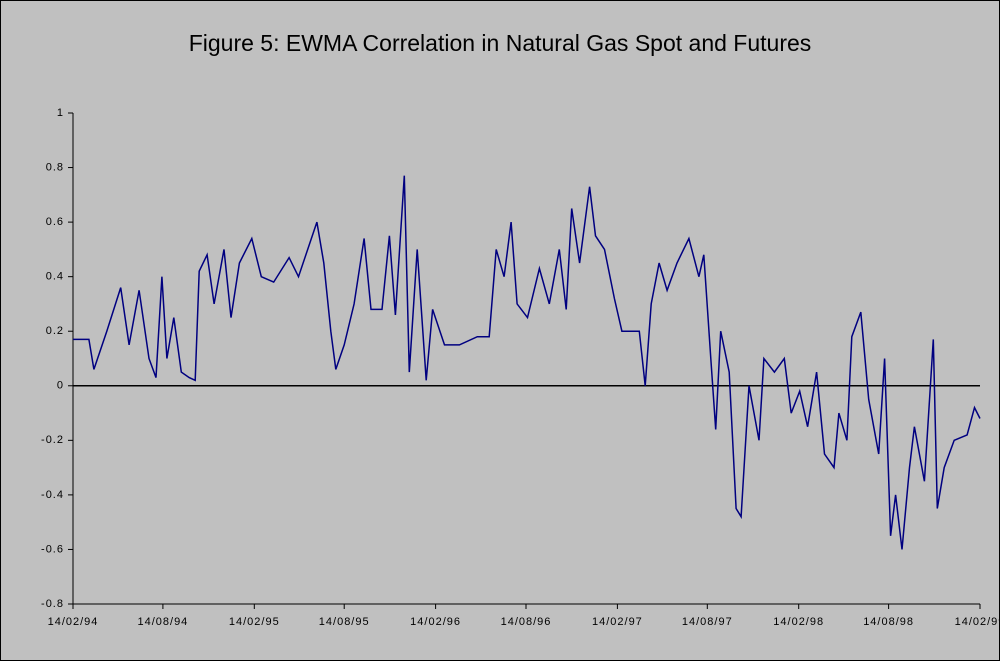  I want to click on x-tick-label: 14/02/99, so click(977, 622).